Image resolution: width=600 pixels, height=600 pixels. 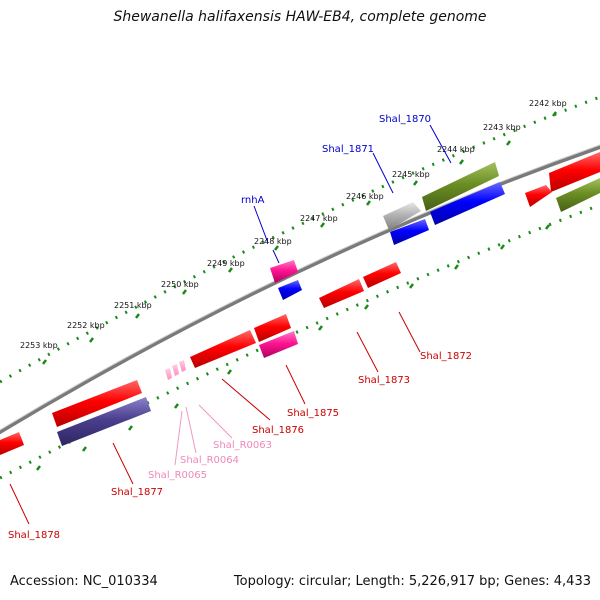 What do you see at coordinates (548, 103) in the screenshot?
I see `tick-label: 2242 kbp` at bounding box center [548, 103].